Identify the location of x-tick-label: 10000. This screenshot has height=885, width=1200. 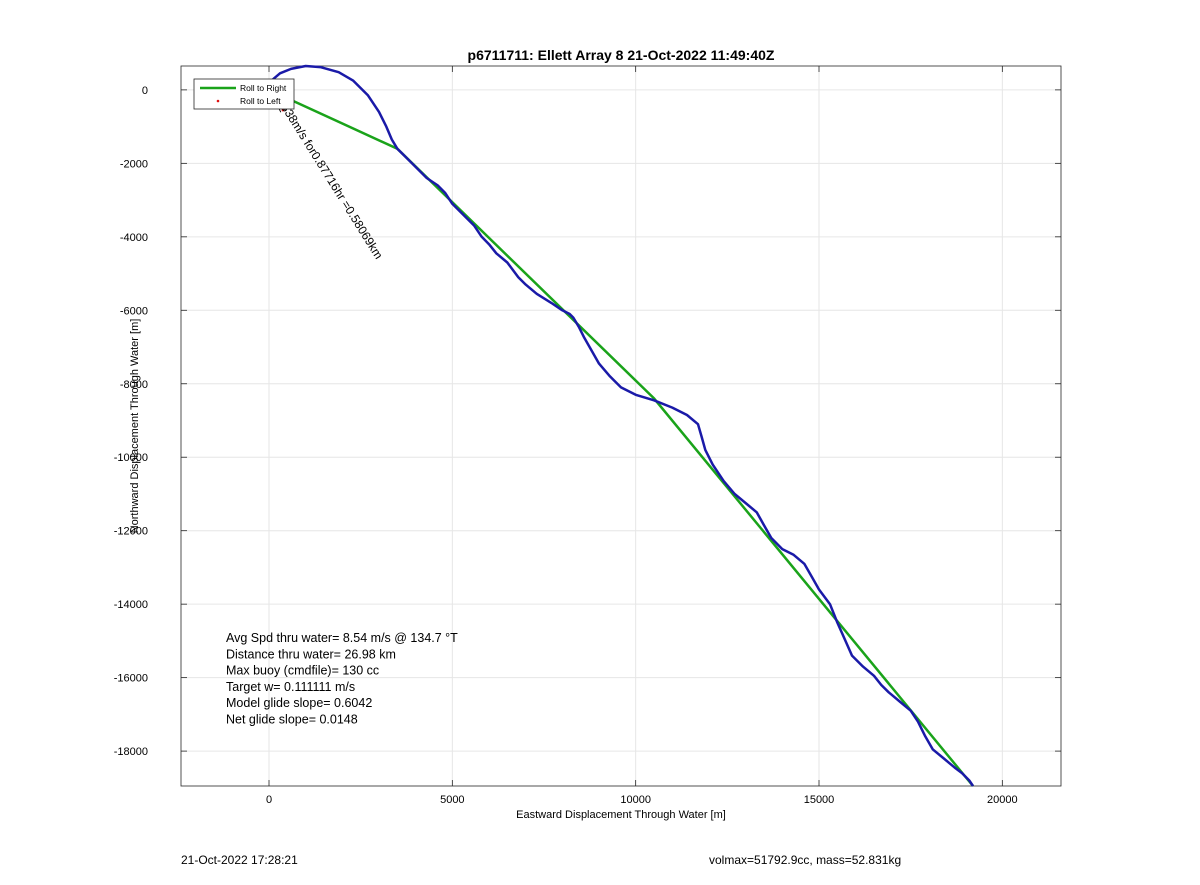
(635, 800).